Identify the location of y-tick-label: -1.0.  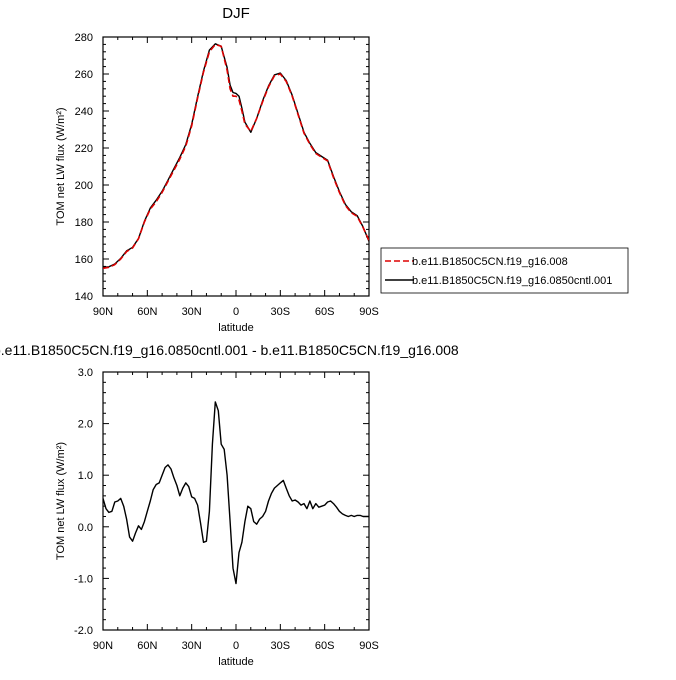
(83, 579).